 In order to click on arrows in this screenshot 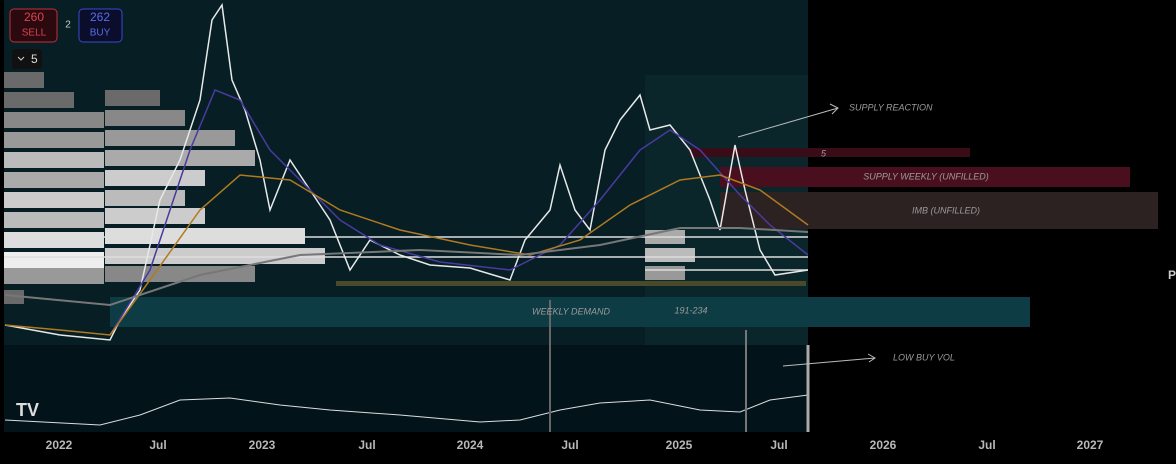, I will do `click(806, 235)`.